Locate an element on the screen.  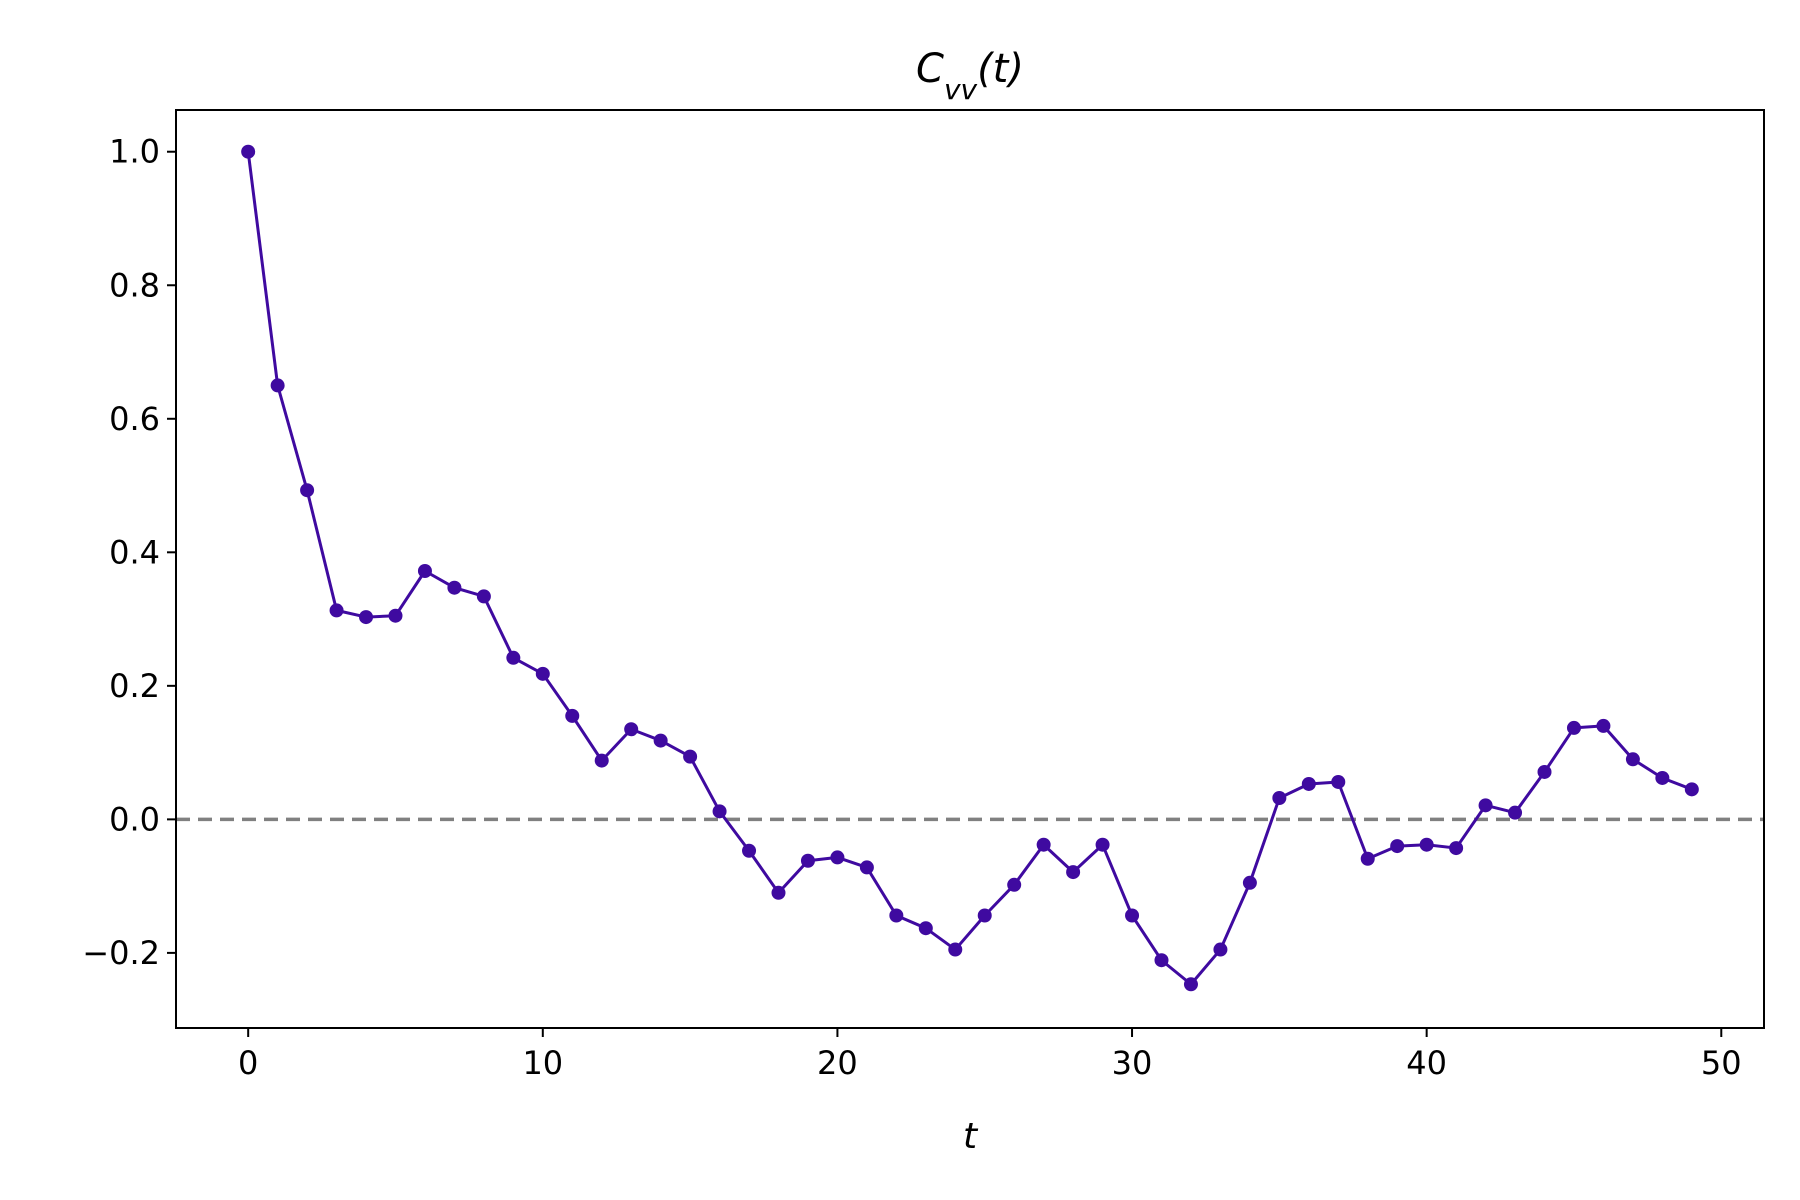
x-tick-label: 10 is located at coordinates (542, 1063).